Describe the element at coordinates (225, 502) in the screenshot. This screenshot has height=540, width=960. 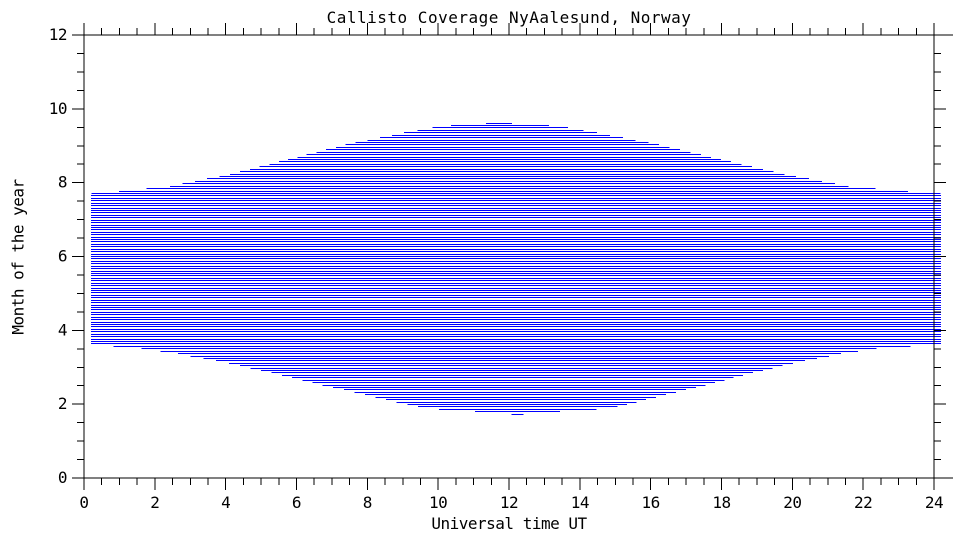
I see `x-tick-label: 4` at that location.